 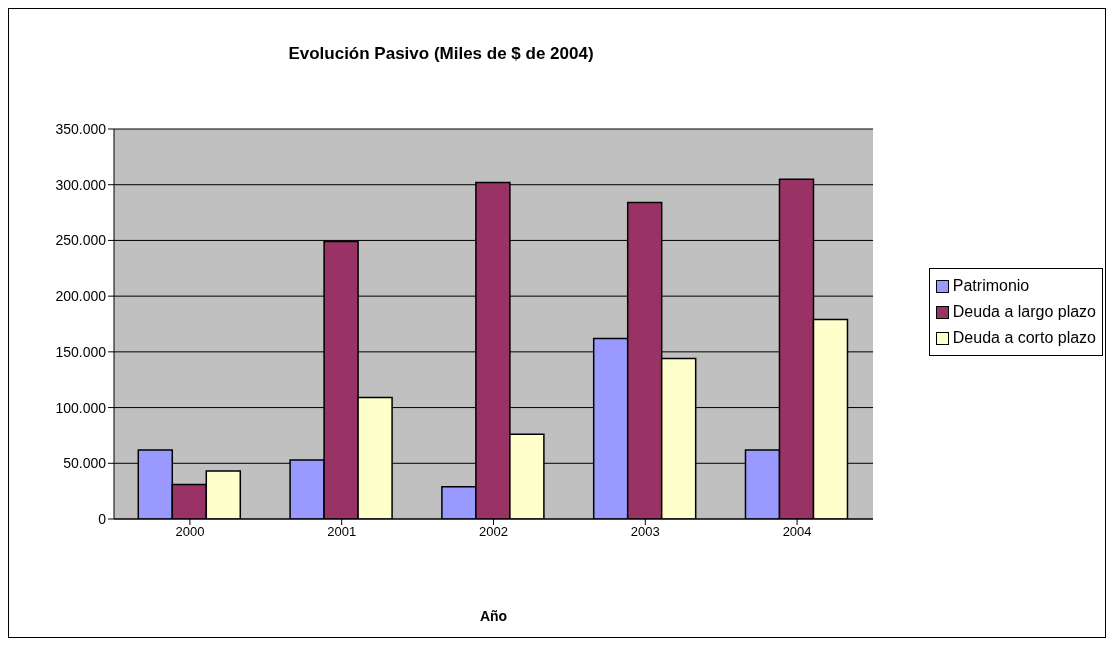 I want to click on x-tick-label: 2000, so click(x=190, y=532).